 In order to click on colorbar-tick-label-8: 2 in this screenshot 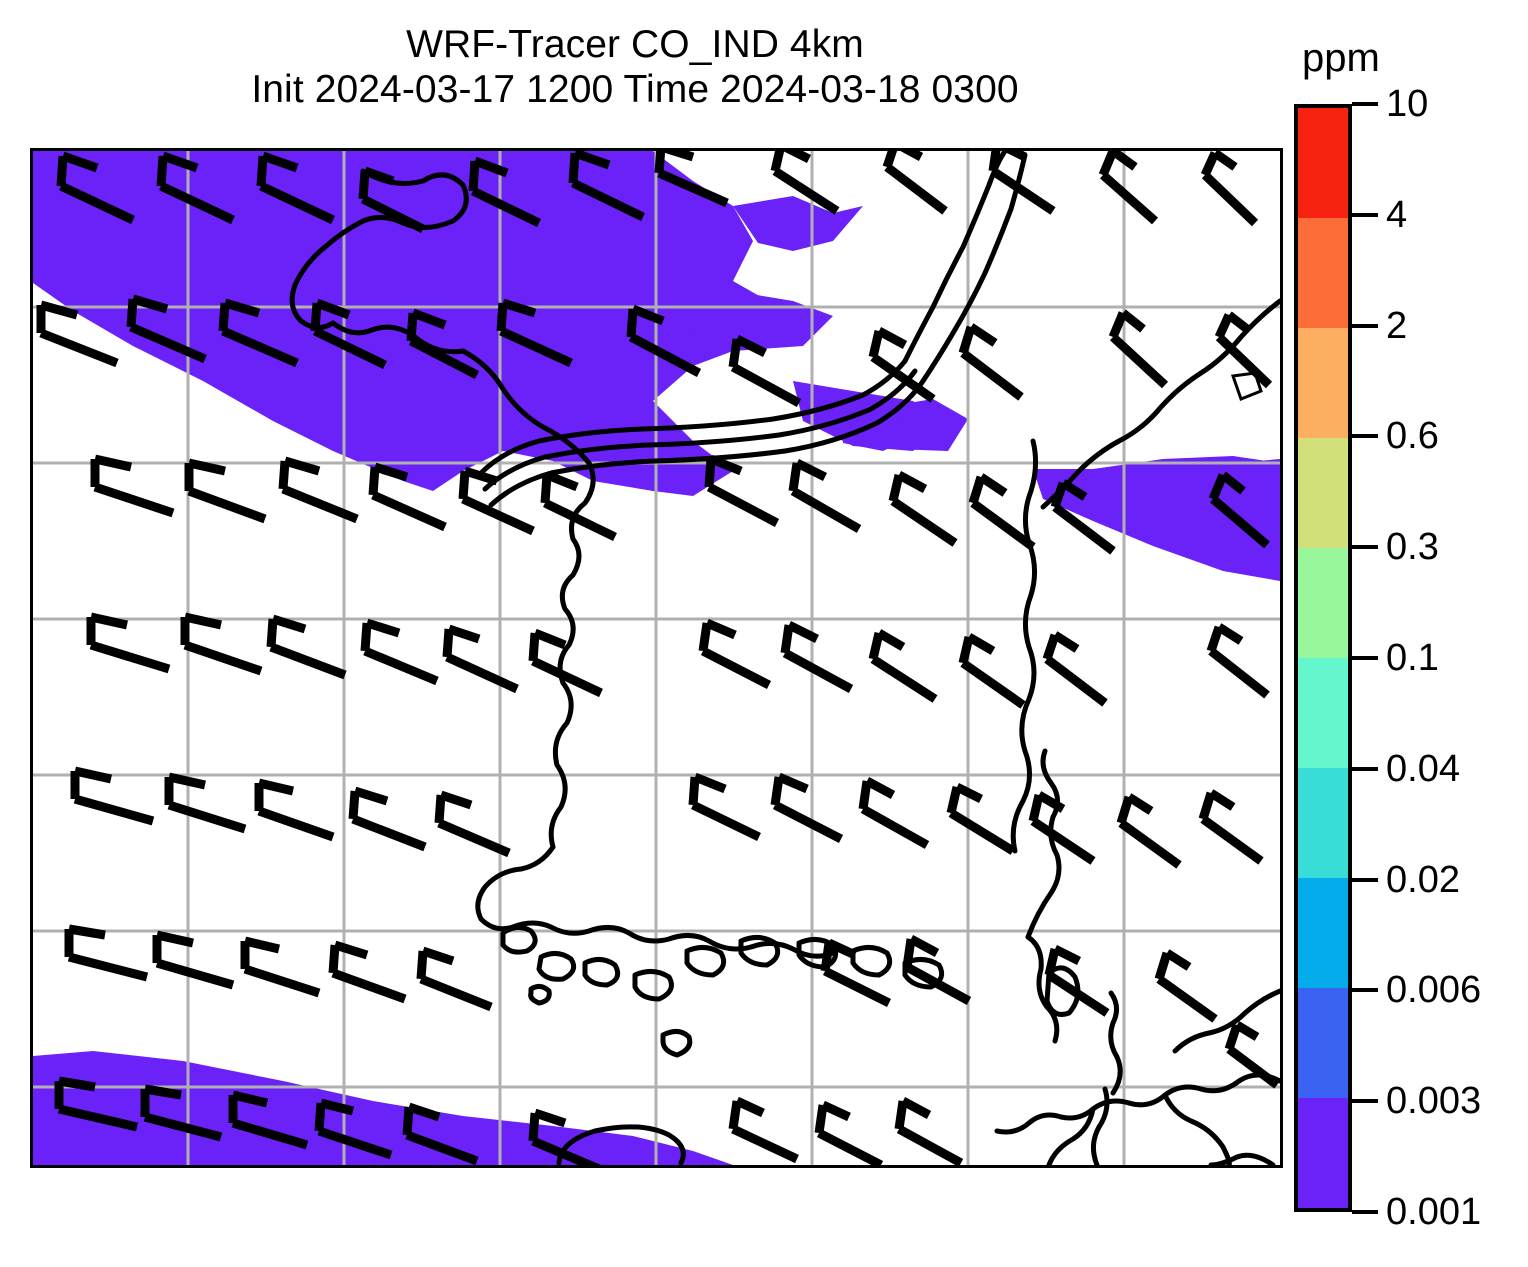, I will do `click(1397, 325)`.